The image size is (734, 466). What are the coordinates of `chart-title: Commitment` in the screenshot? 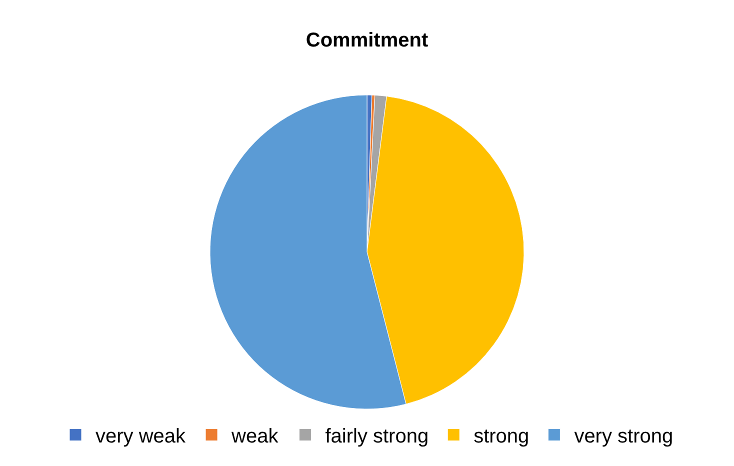 It's located at (367, 41).